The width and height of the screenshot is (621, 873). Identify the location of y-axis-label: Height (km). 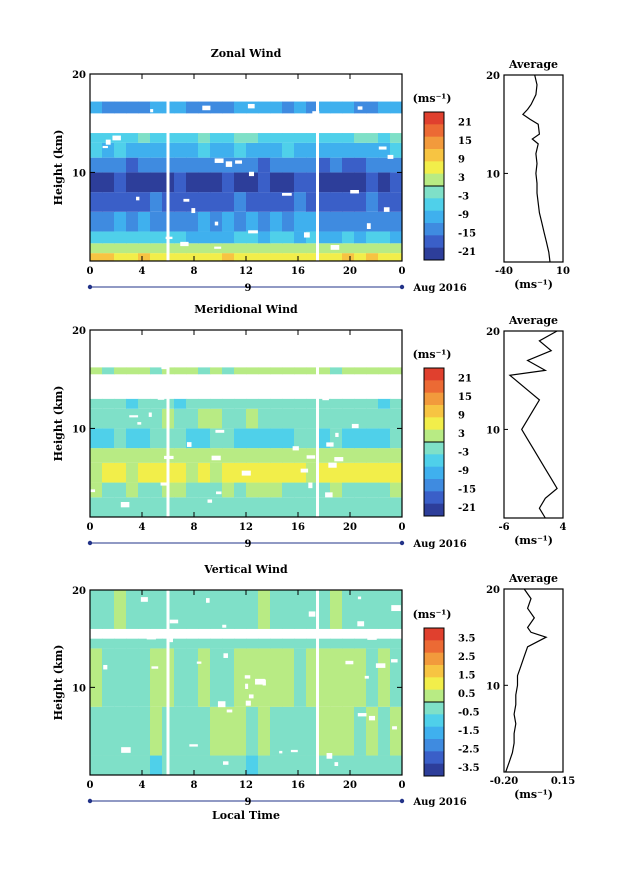
(58, 168).